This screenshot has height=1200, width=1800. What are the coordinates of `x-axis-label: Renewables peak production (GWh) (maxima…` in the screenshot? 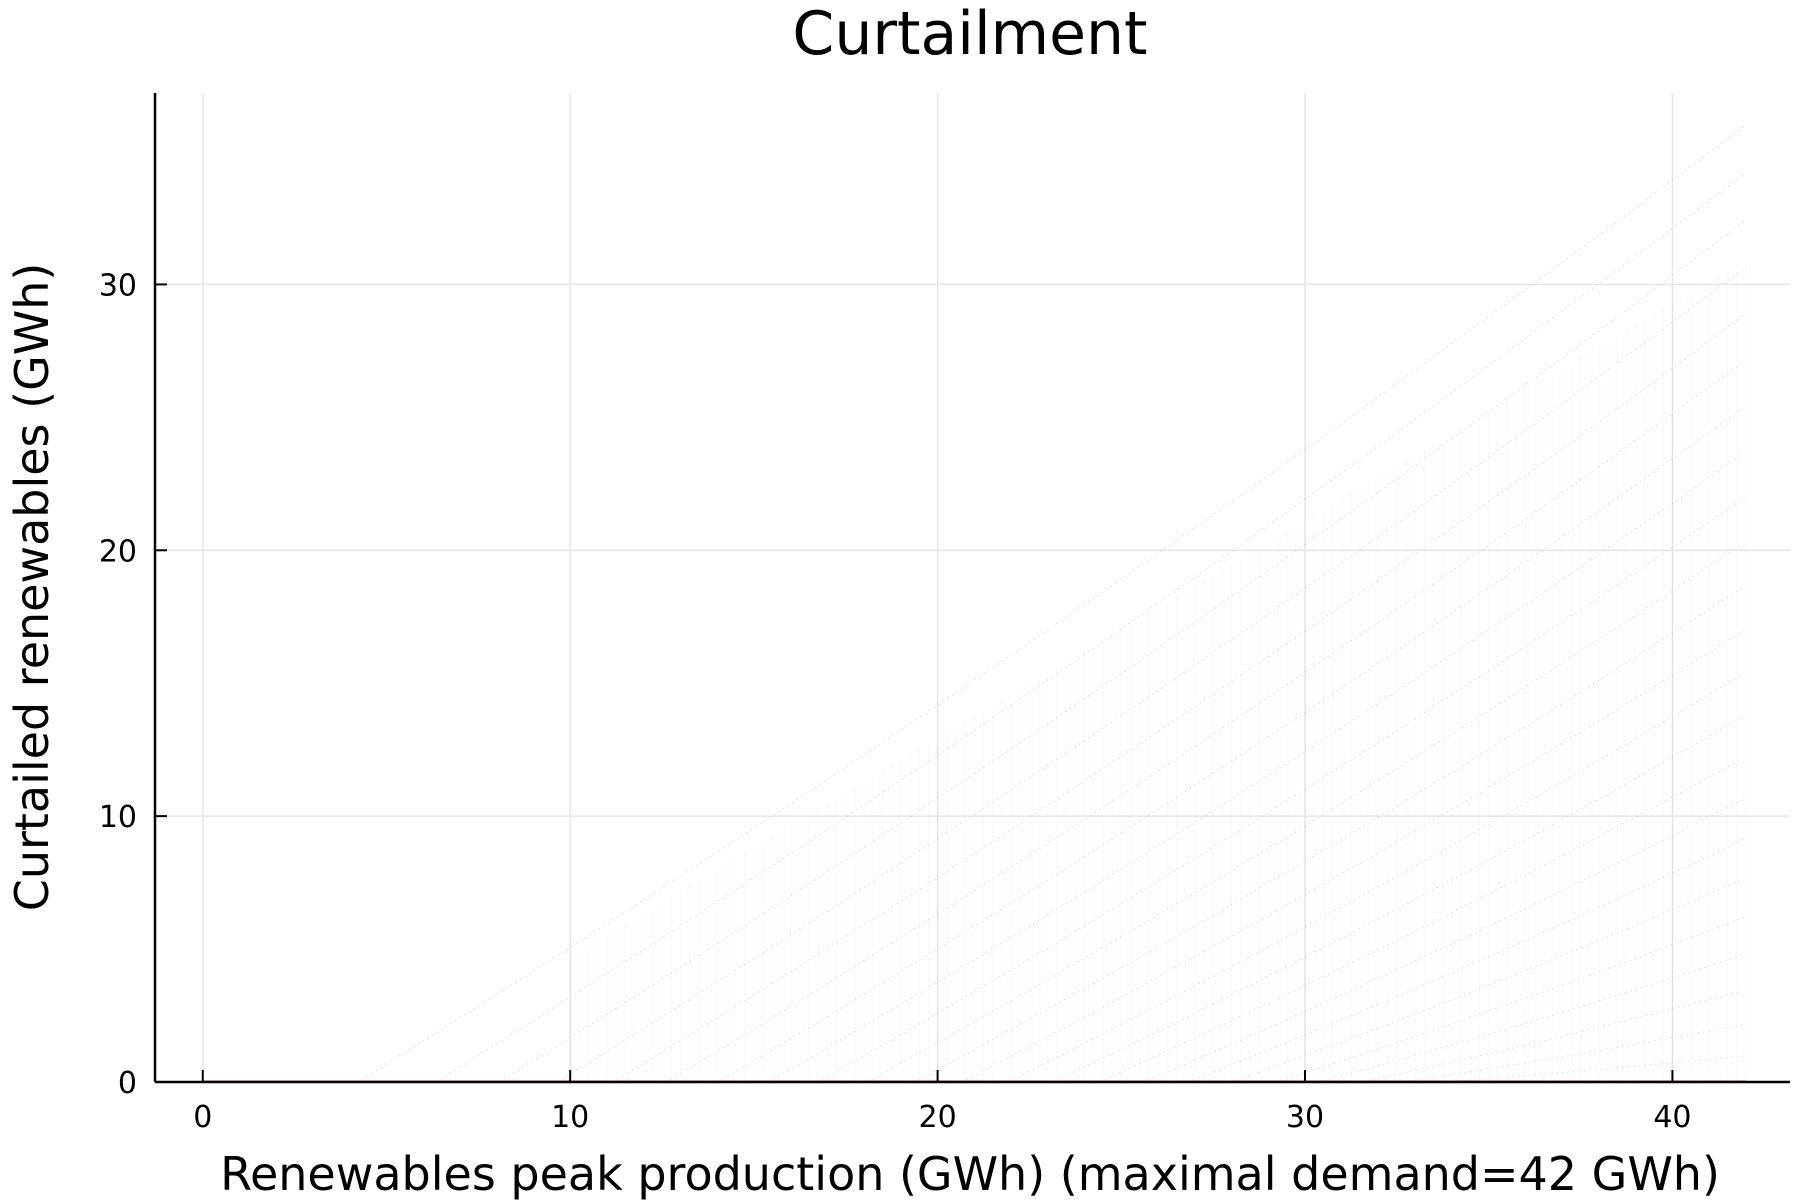 It's located at (970, 1173).